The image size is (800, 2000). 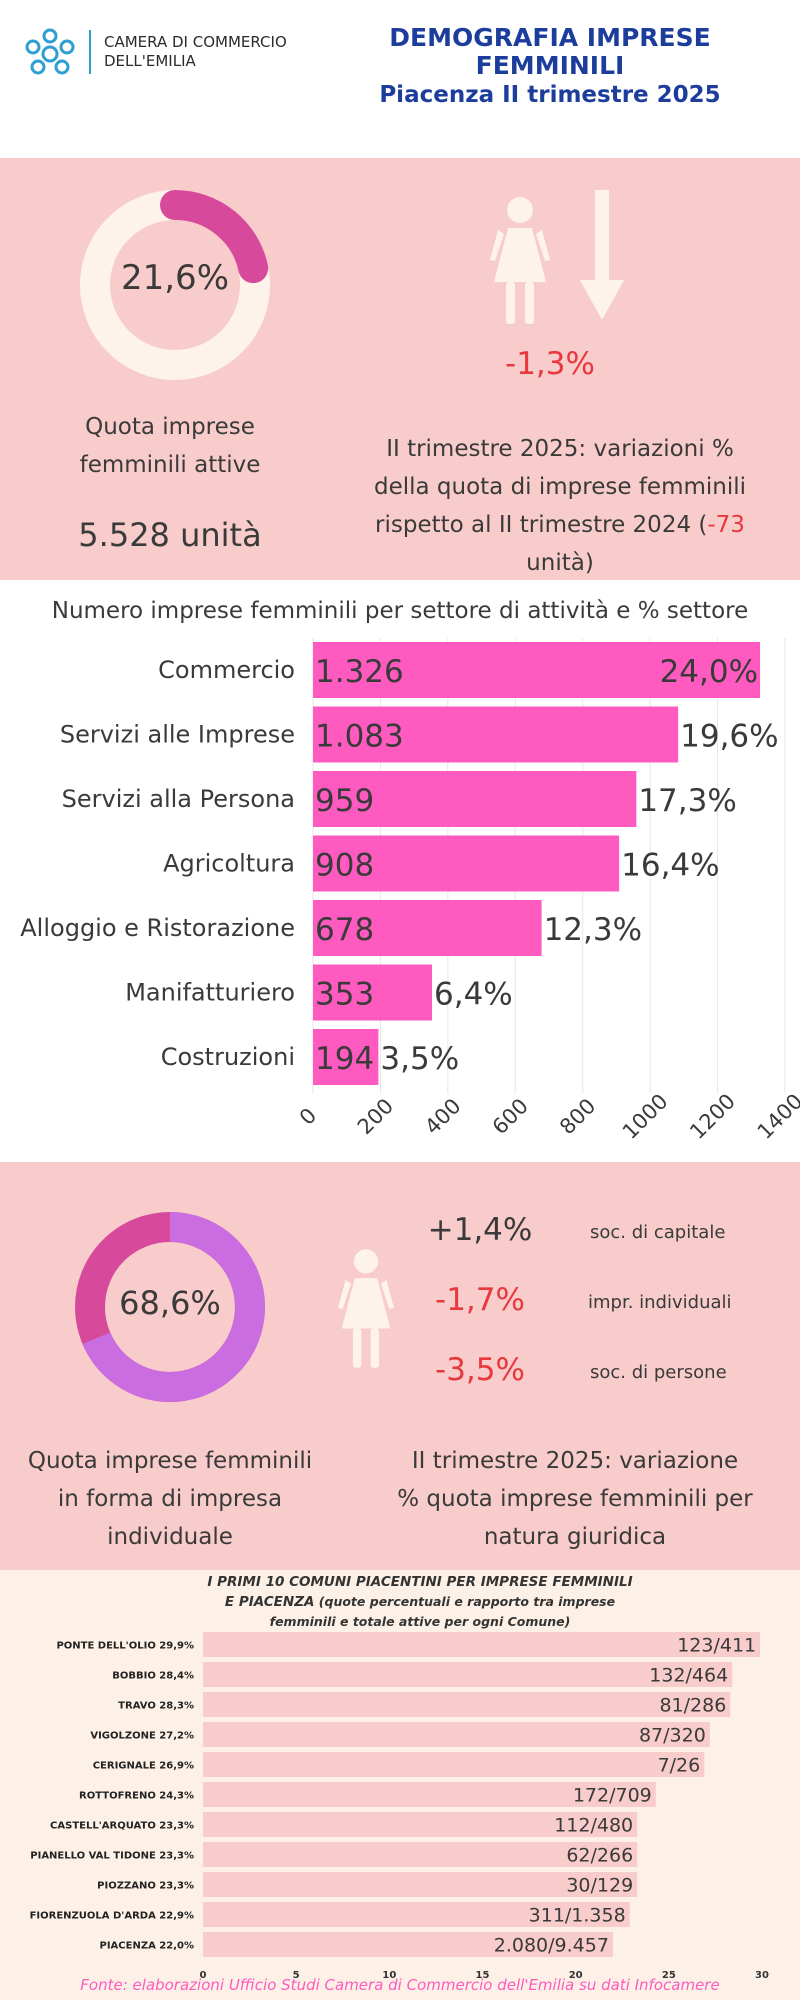 What do you see at coordinates (729, 737) in the screenshot?
I see `pct-label: 19,6%` at bounding box center [729, 737].